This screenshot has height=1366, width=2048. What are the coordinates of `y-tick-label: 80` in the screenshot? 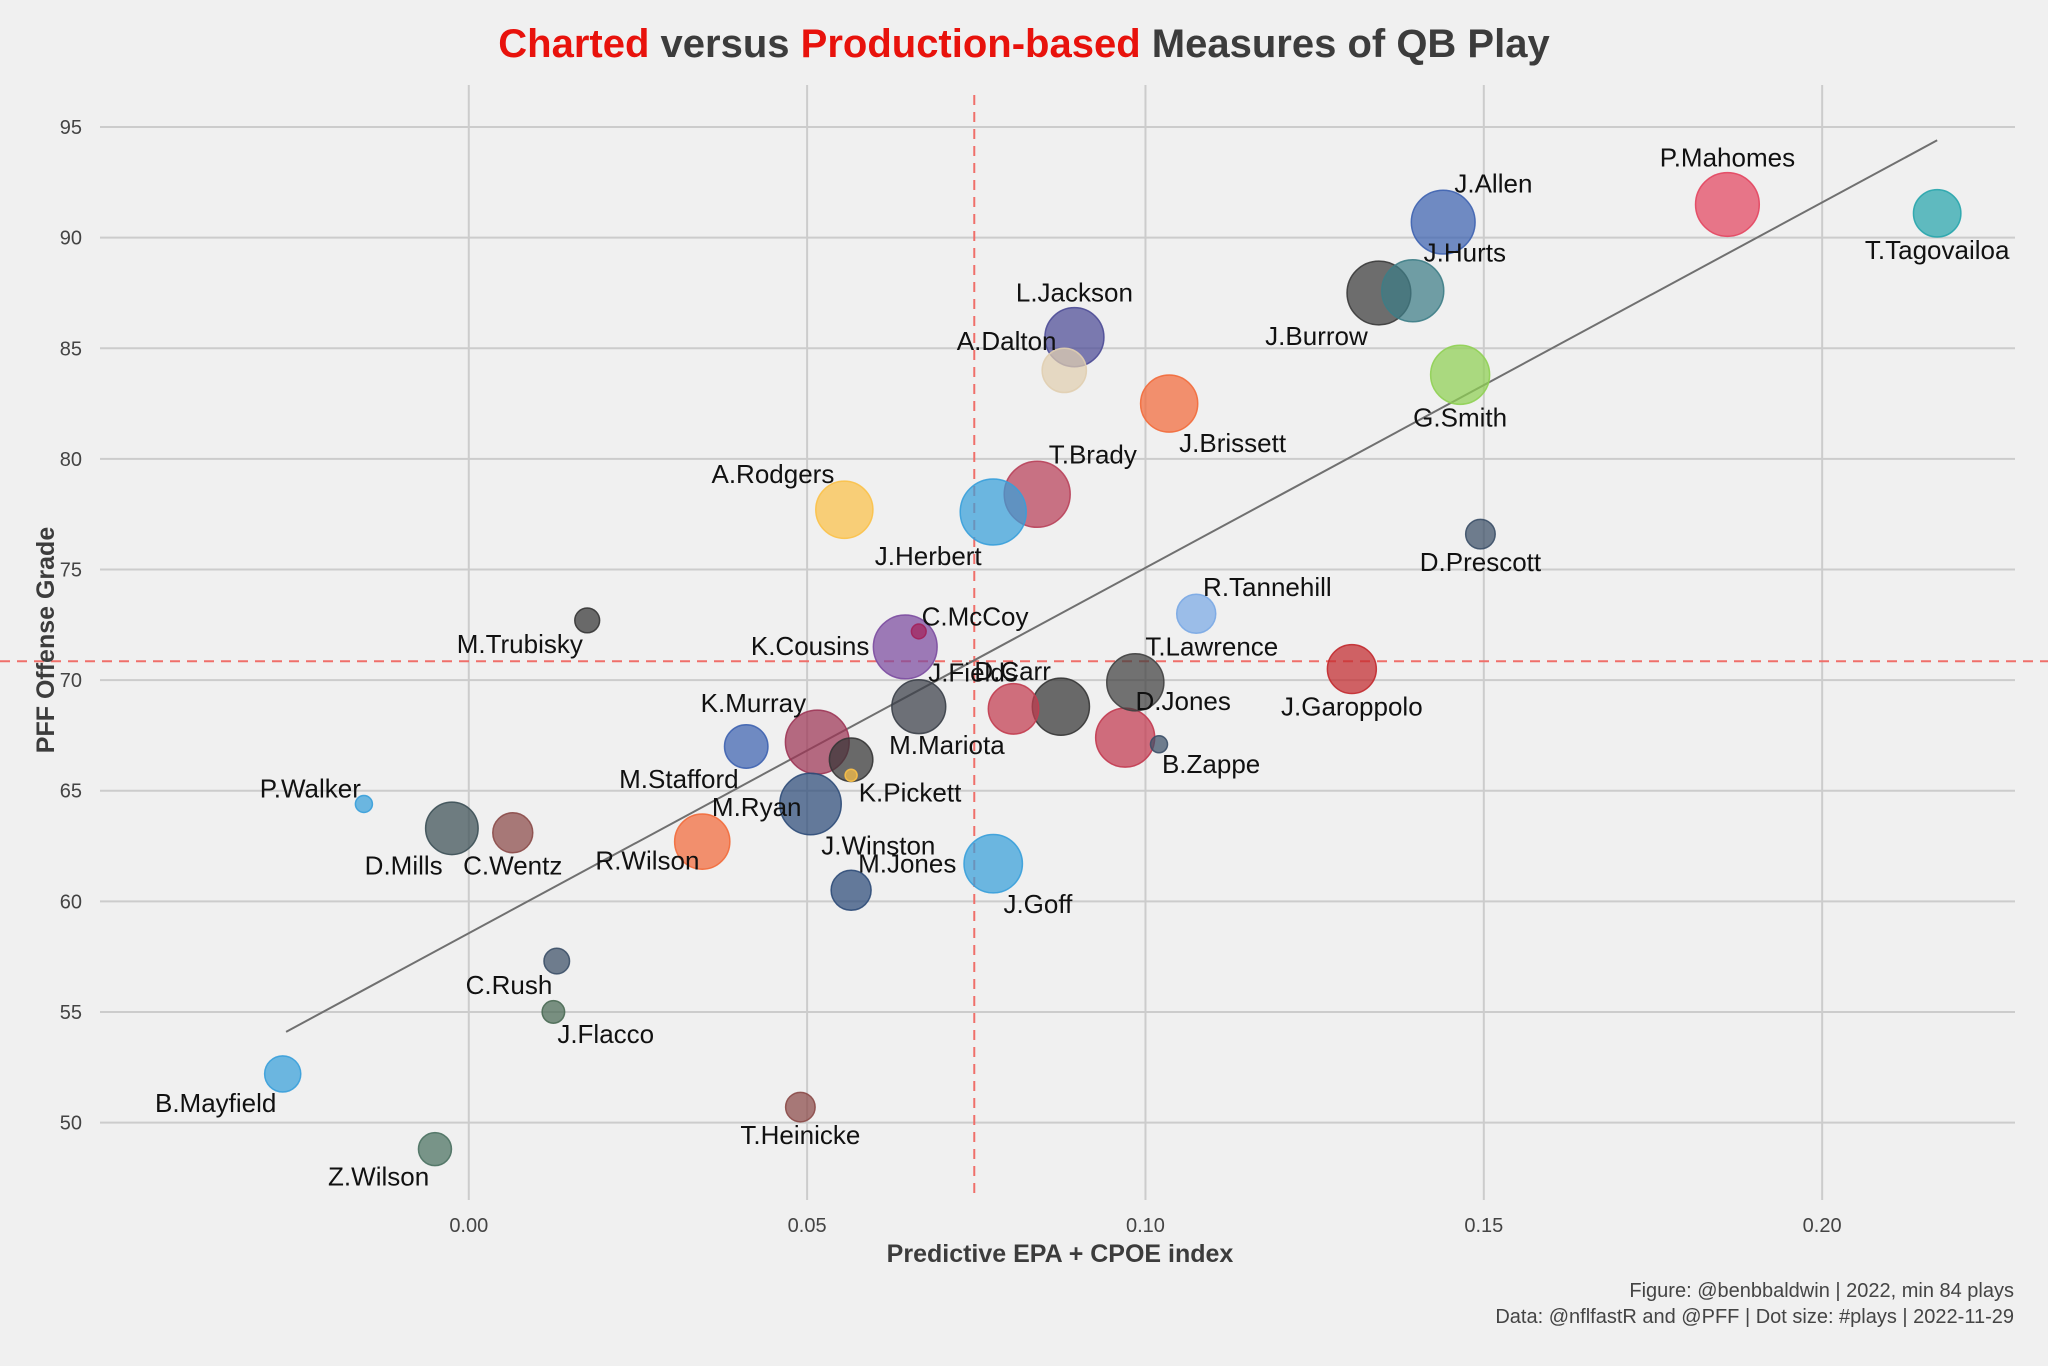 It's located at (71, 460).